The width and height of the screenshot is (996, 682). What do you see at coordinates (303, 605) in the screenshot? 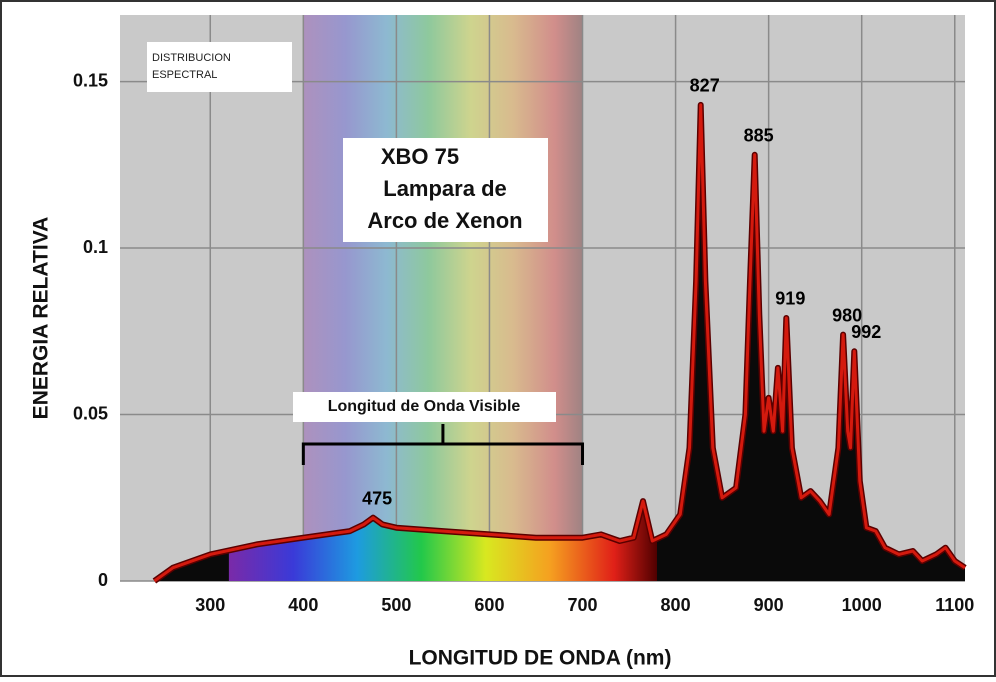
I see `x-tick-label: 400` at bounding box center [303, 605].